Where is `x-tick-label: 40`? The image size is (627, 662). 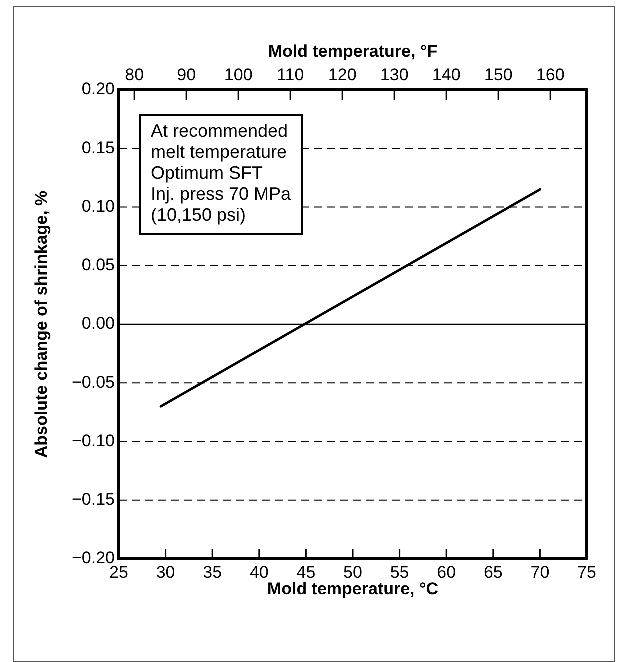
x-tick-label: 40 is located at coordinates (259, 572).